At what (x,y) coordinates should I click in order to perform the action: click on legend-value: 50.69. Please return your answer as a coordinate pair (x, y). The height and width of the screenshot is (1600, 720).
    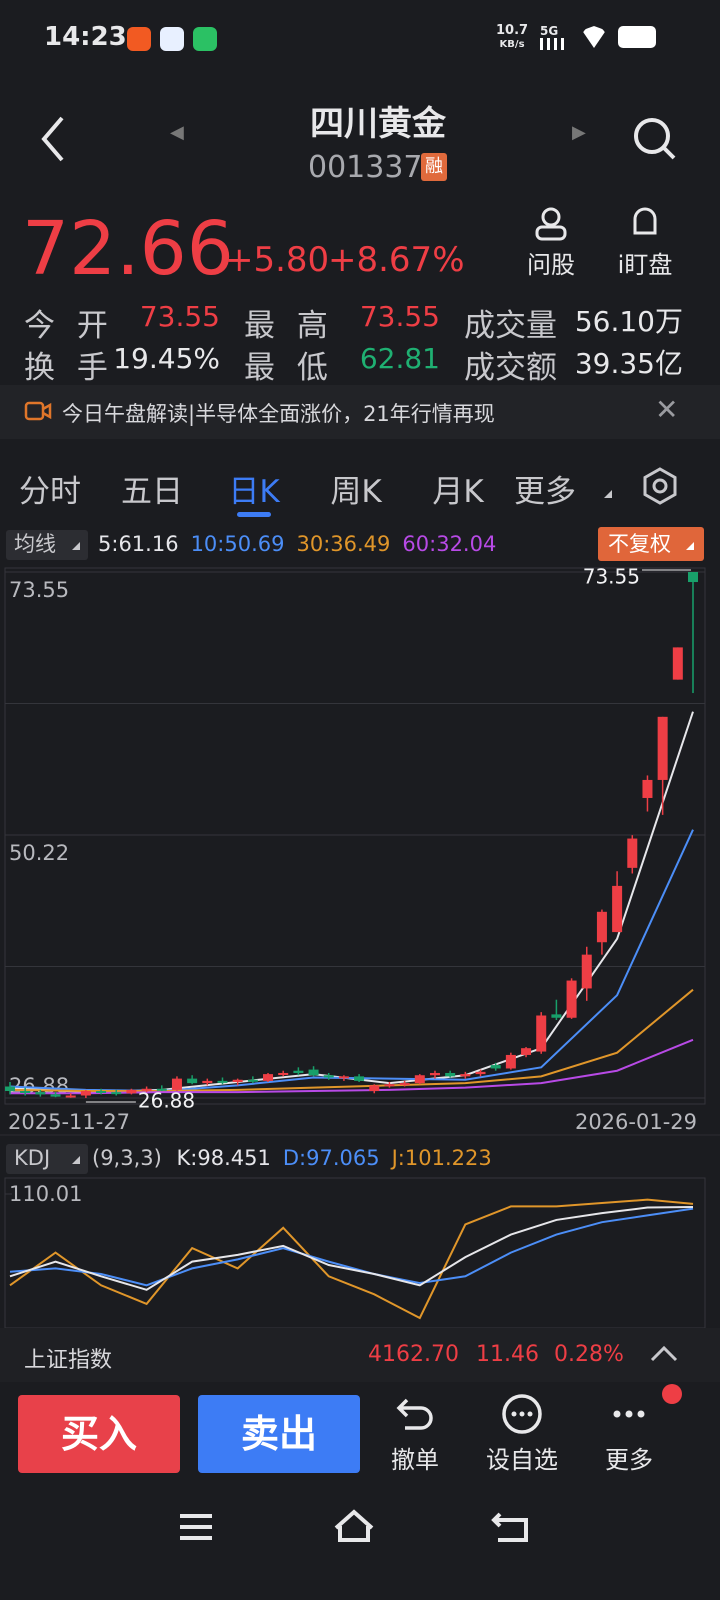
    Looking at the image, I should click on (254, 544).